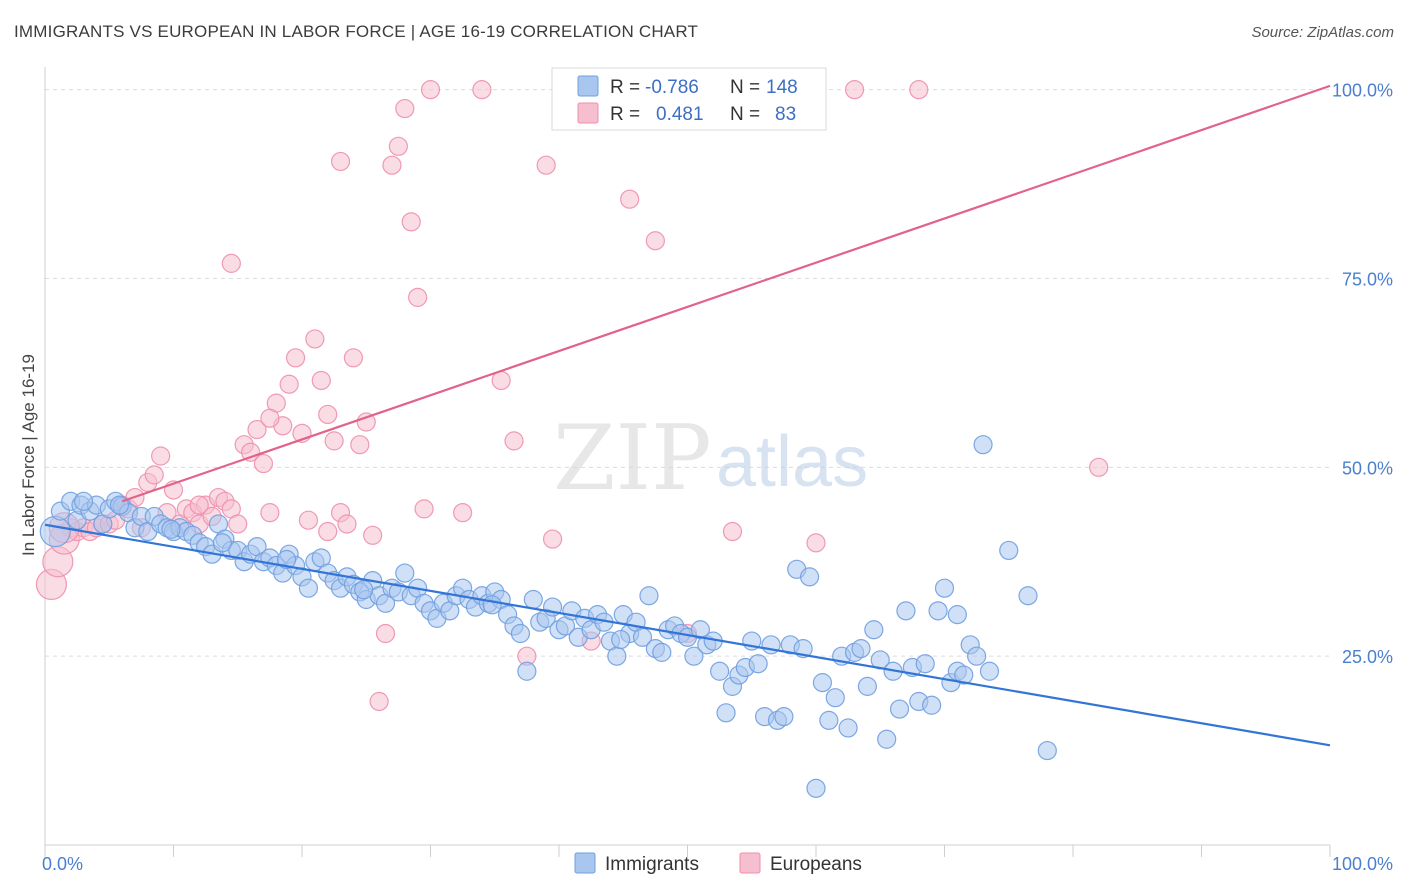 The image size is (1406, 892). Describe the element at coordinates (28, 455) in the screenshot. I see `y-axis-label: In Labor Force | Age 16-19` at that location.